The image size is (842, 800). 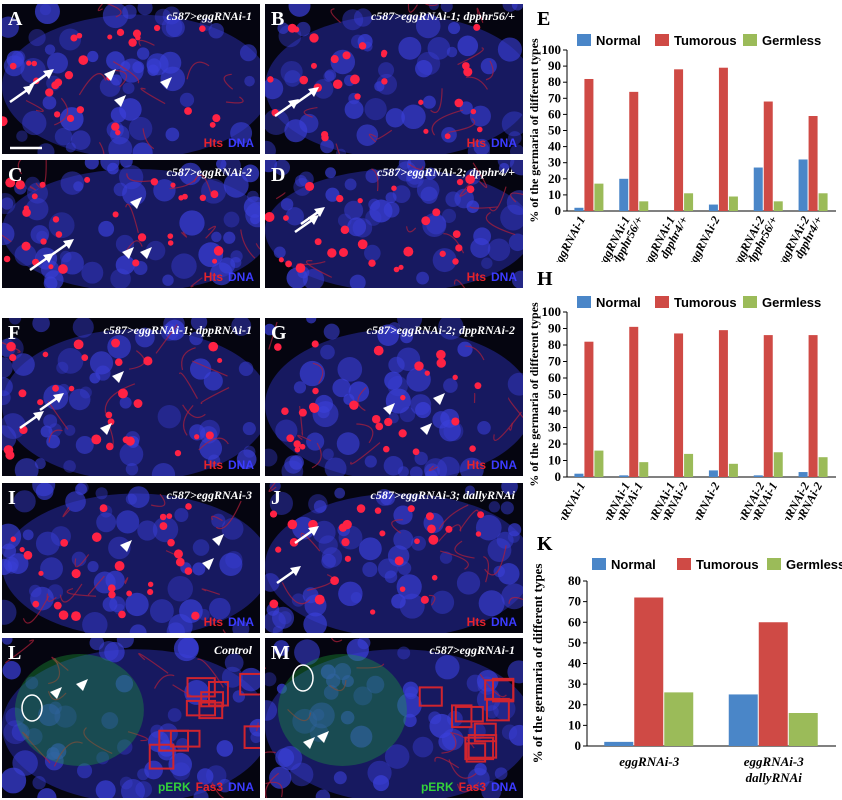 I want to click on y-tick-label: 90, so click(x=554, y=65).